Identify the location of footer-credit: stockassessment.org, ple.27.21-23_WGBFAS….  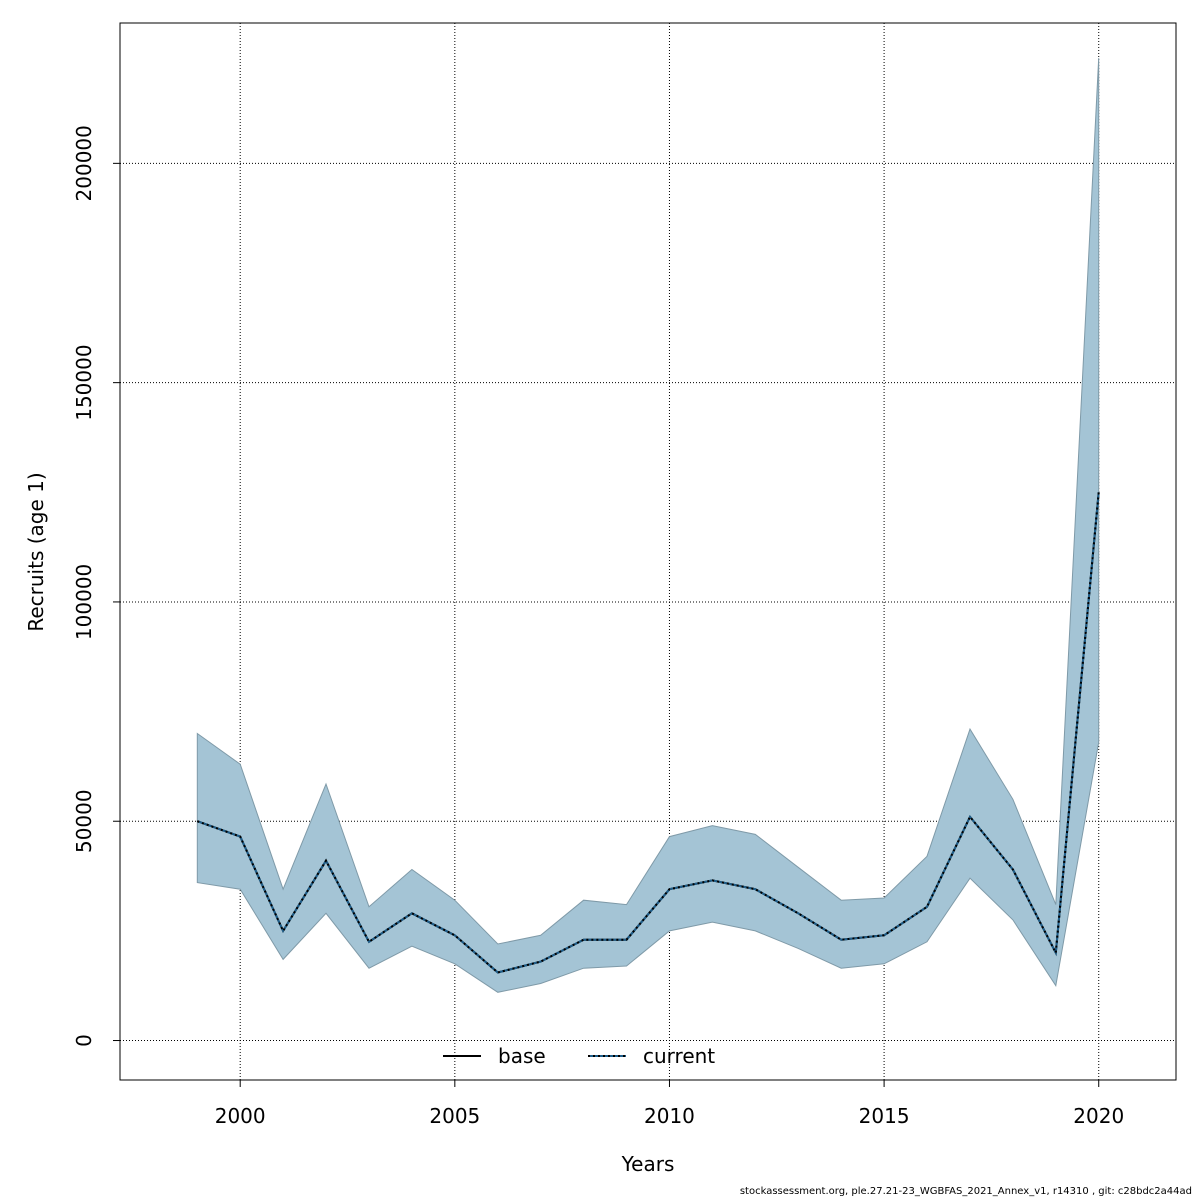
(965, 1191).